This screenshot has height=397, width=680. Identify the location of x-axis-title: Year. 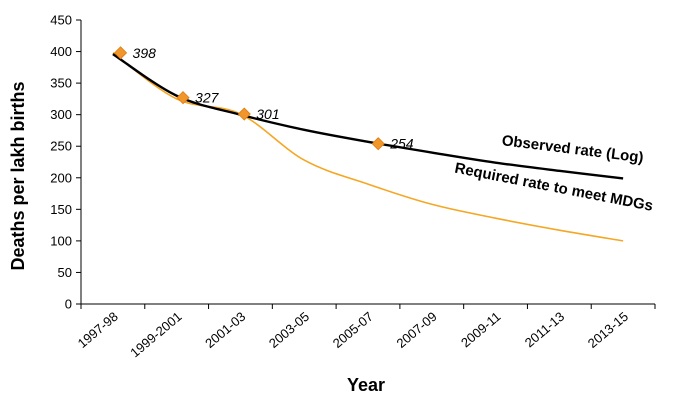
(366, 385).